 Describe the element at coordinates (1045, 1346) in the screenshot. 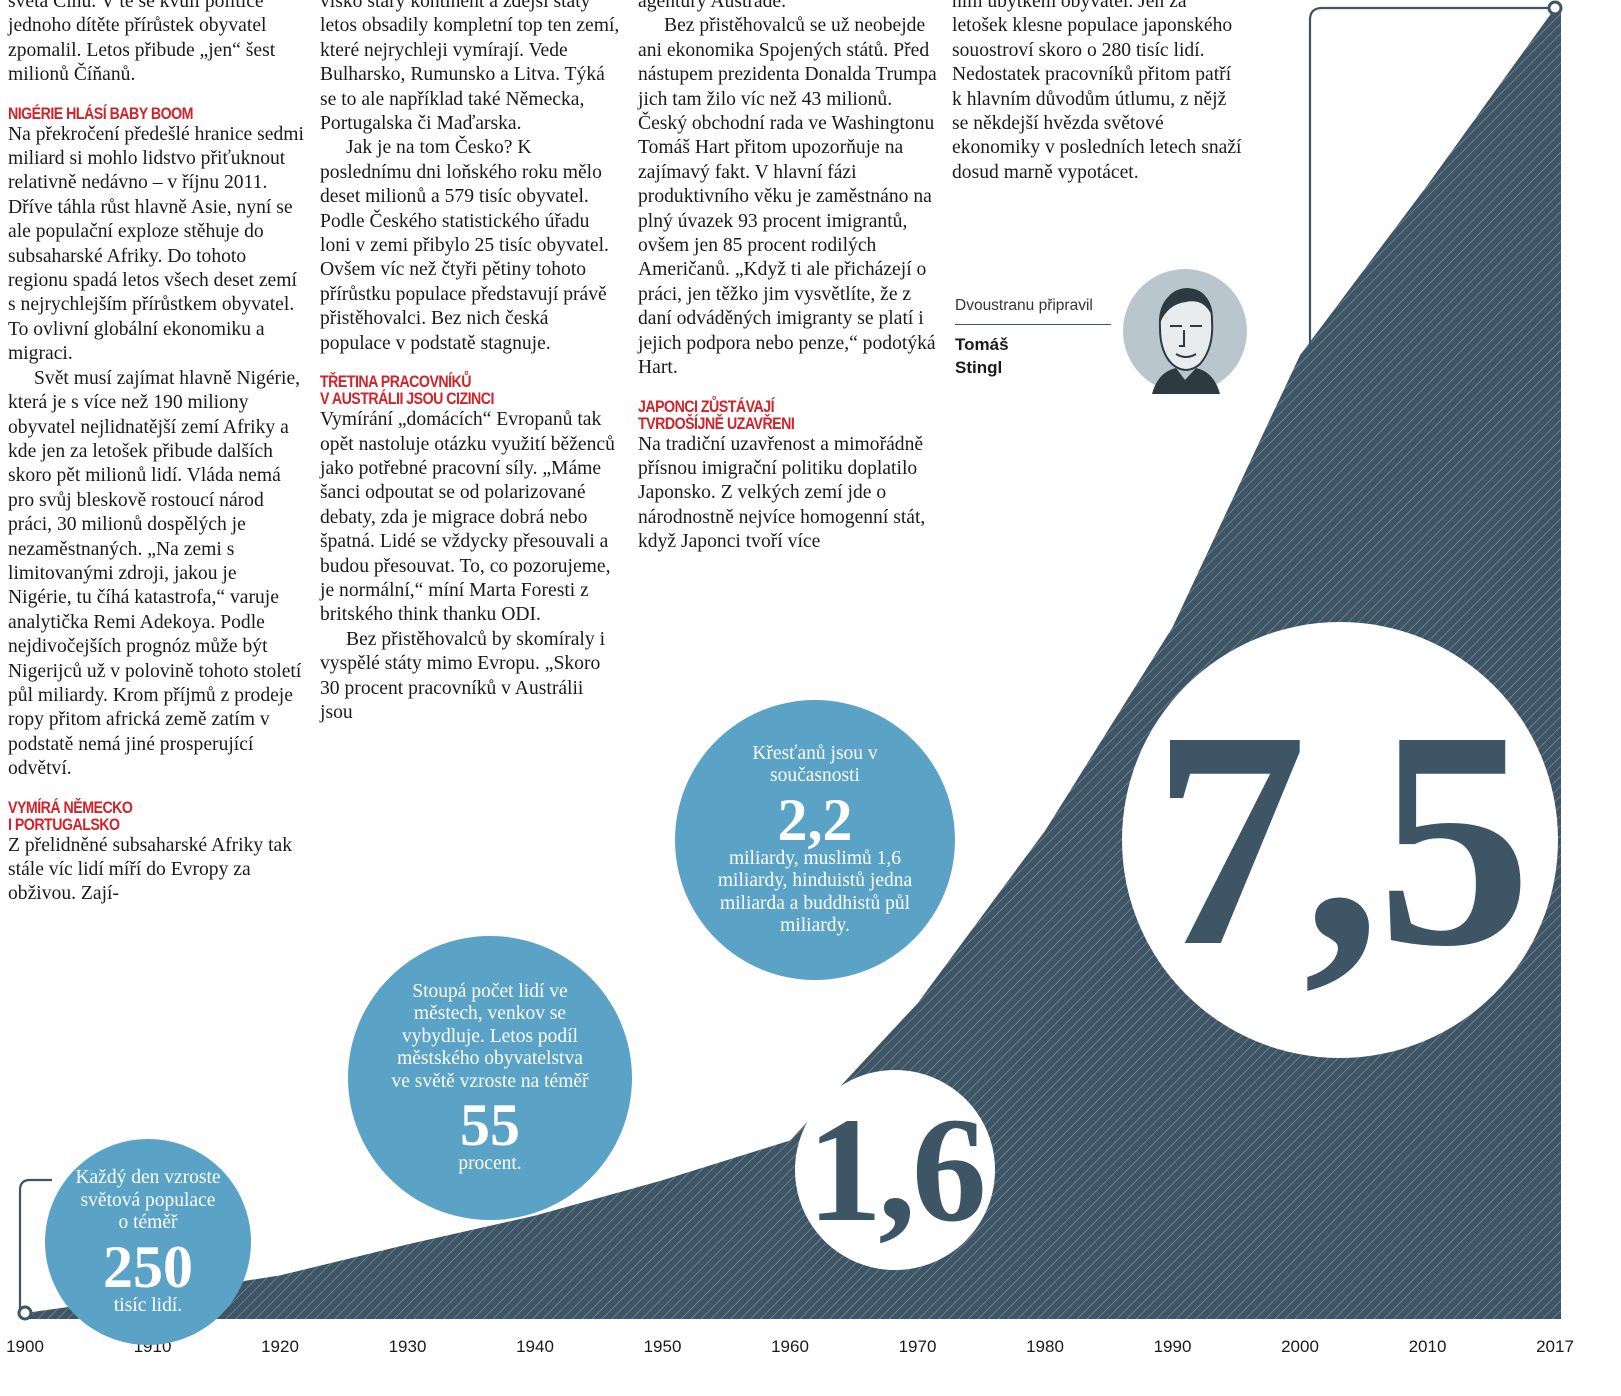

I see `x-tick-label: 1980` at that location.